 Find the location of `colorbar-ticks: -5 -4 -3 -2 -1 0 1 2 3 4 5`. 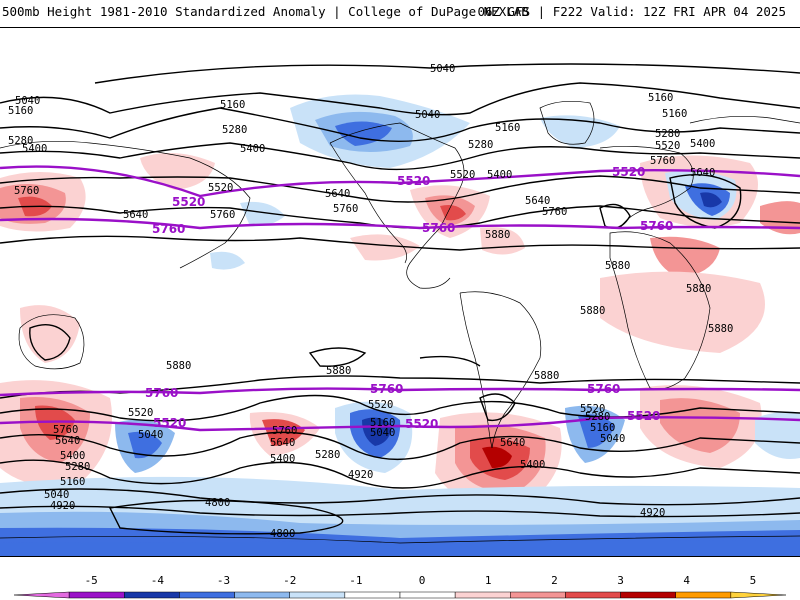

colorbar-ticks: -5 -4 -3 -2 -1 0 1 2 3 4 5 is located at coordinates (421, 580).